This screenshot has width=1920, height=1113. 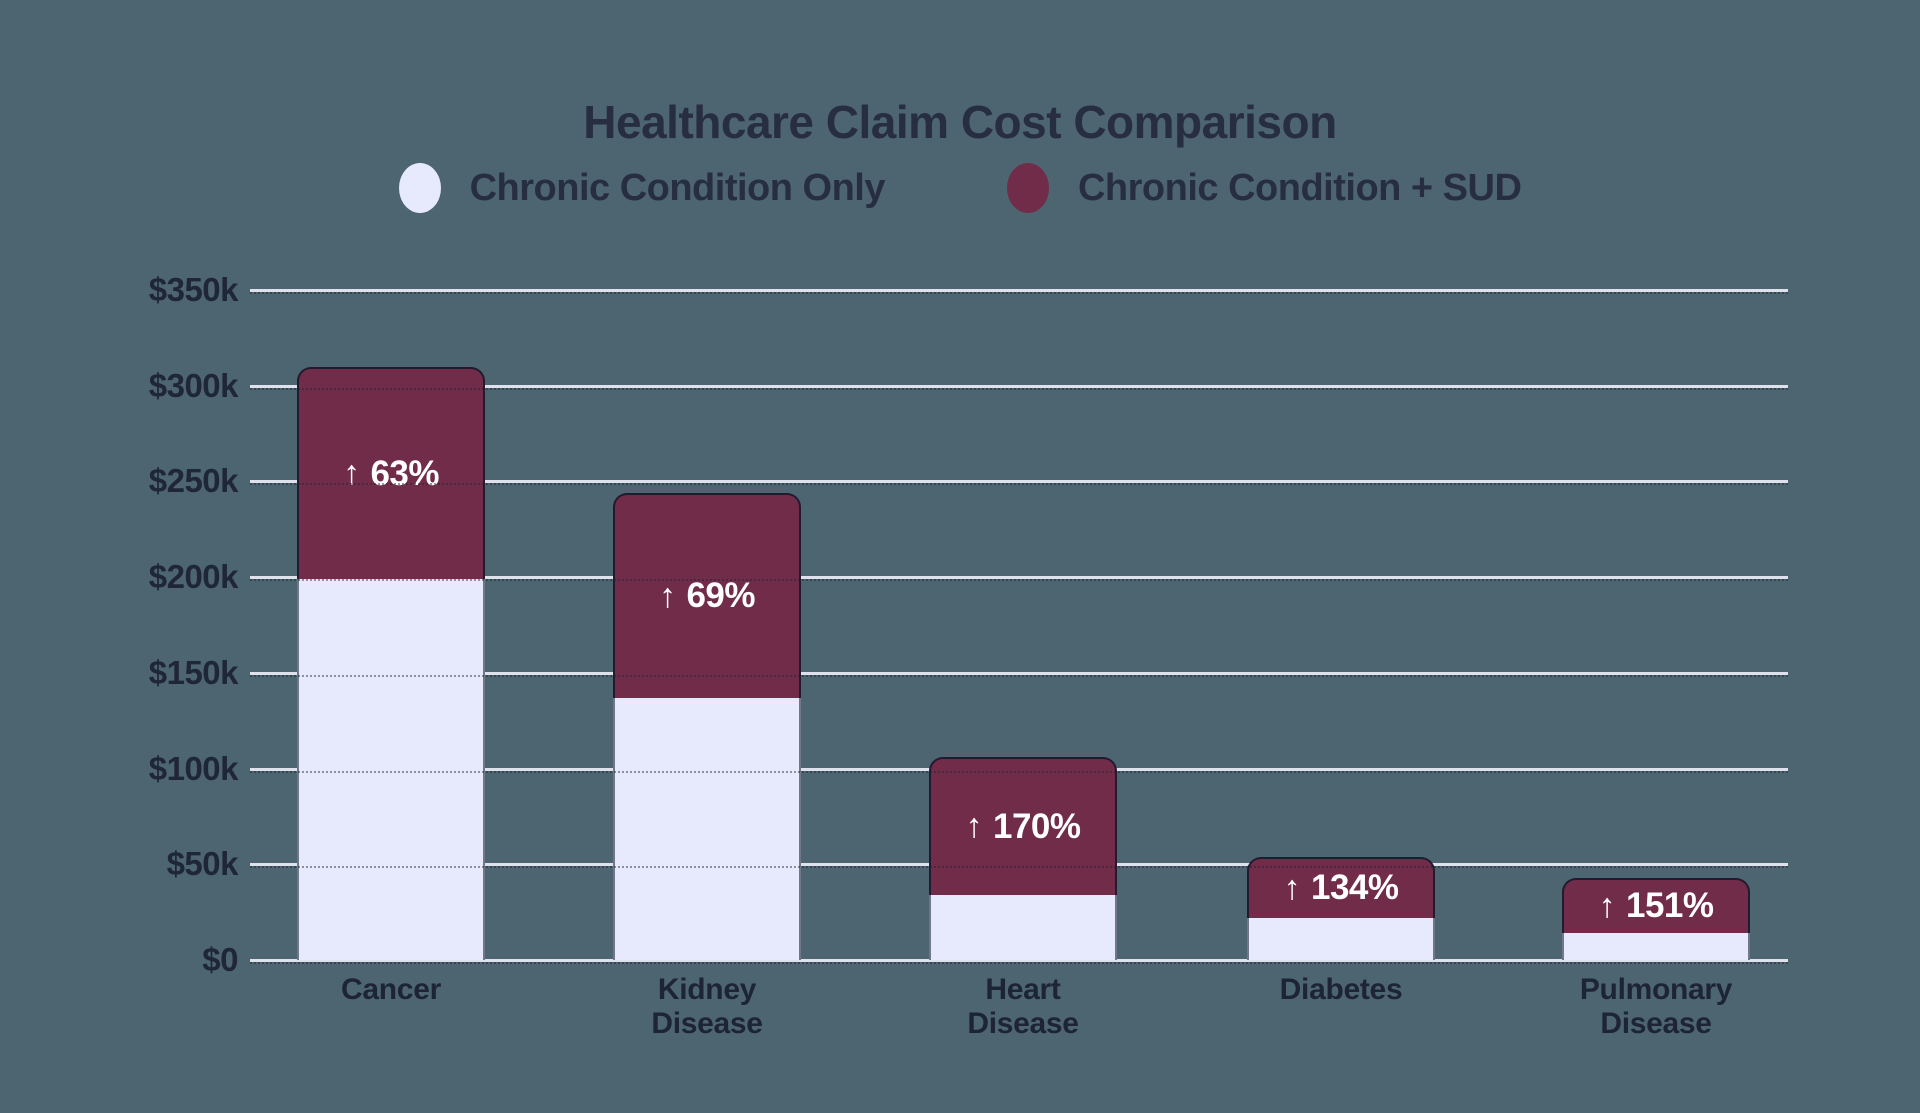 I want to click on gridline-300k, so click(x=1019, y=386).